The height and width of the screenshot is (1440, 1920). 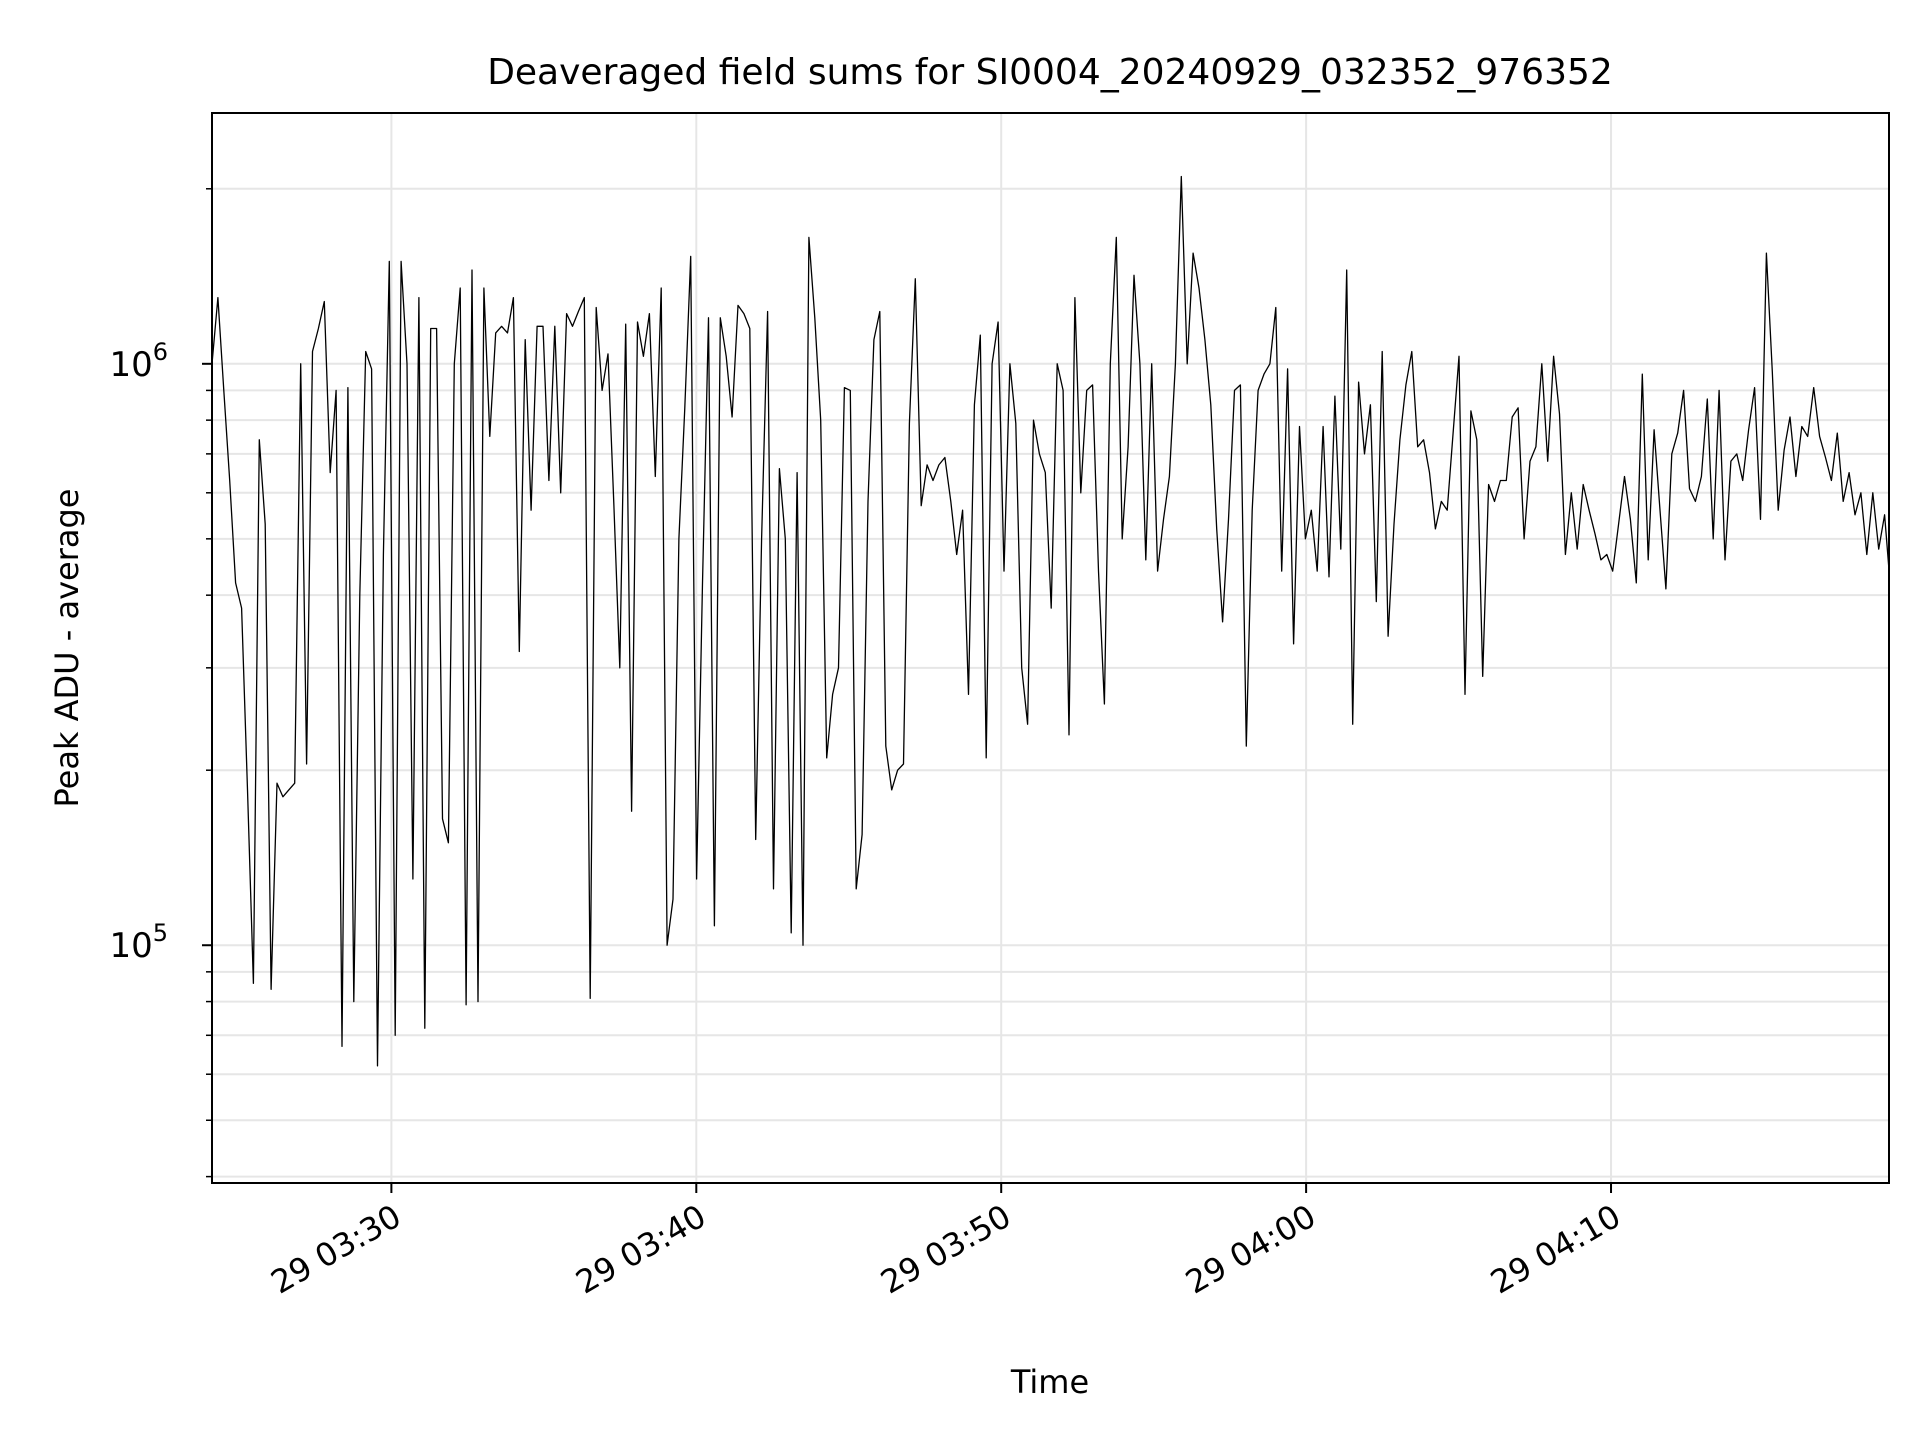 I want to click on y-tick-label: 10⁶, so click(x=138, y=361).